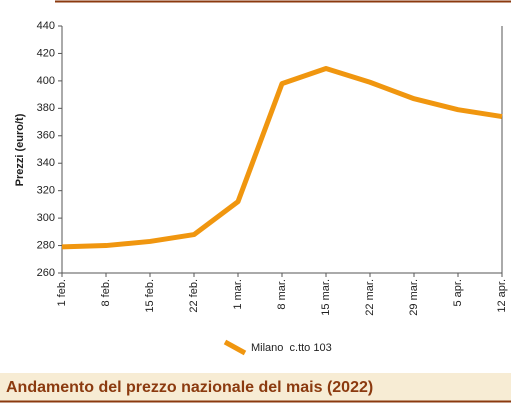  I want to click on x-tick-label: 22 feb., so click(194, 296).